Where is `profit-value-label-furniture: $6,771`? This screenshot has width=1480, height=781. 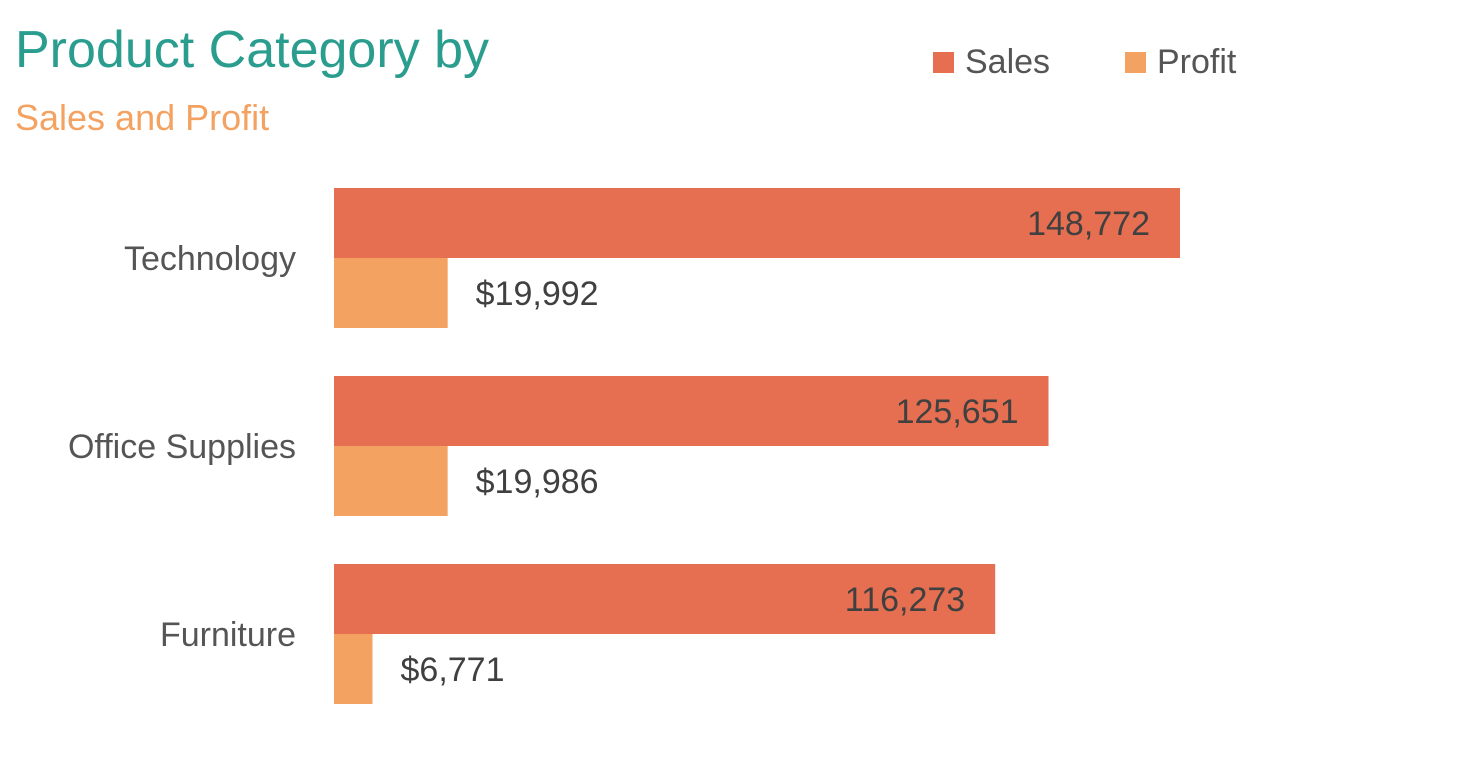 profit-value-label-furniture: $6,771 is located at coordinates (453, 670).